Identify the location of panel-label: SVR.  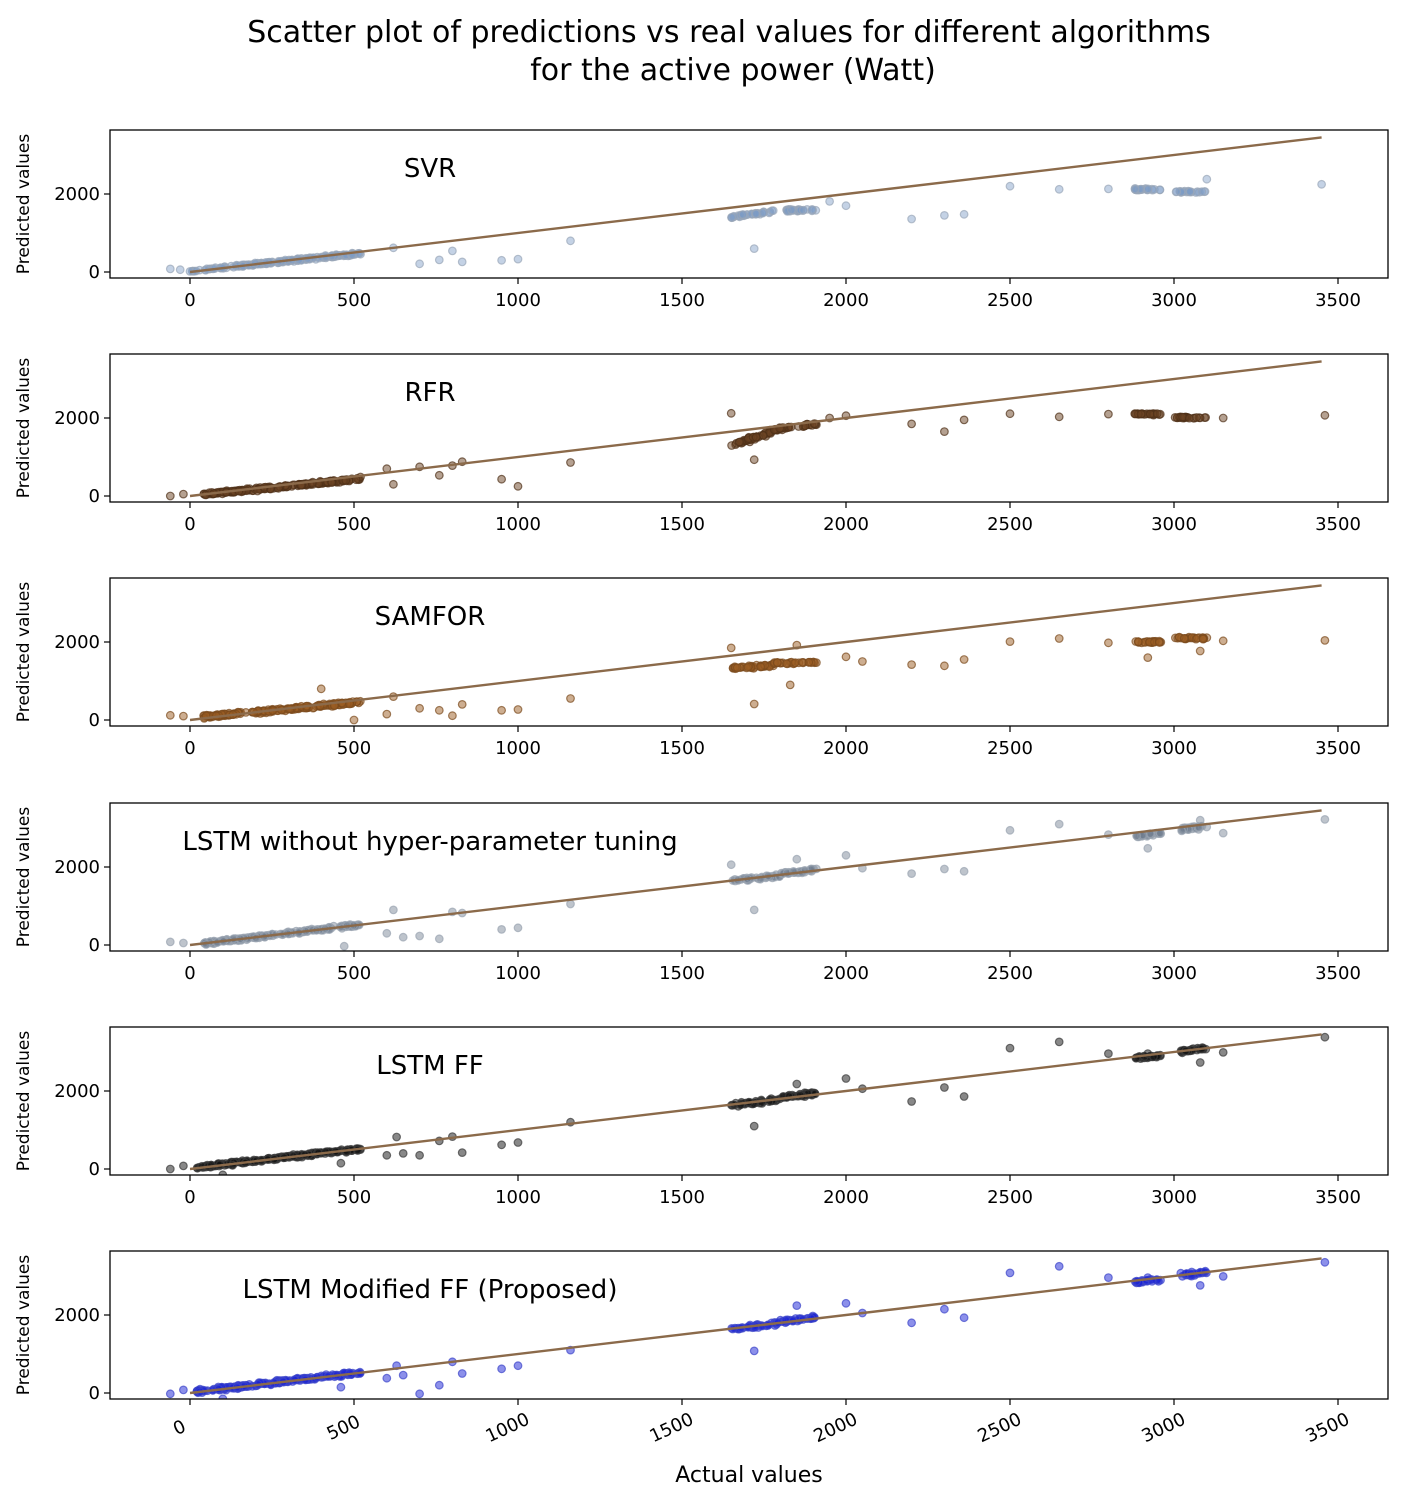
(430, 169).